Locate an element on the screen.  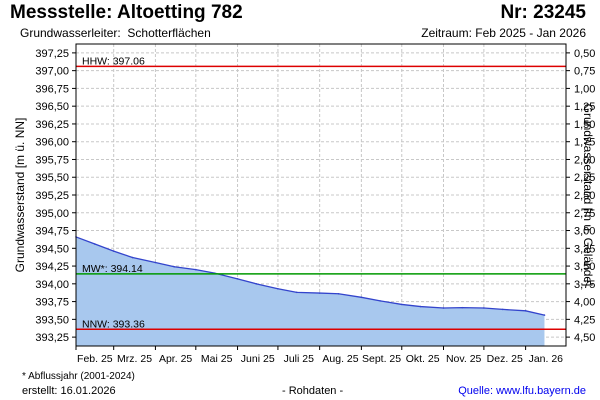
x-tick-label: Juli 25 is located at coordinates (299, 359).